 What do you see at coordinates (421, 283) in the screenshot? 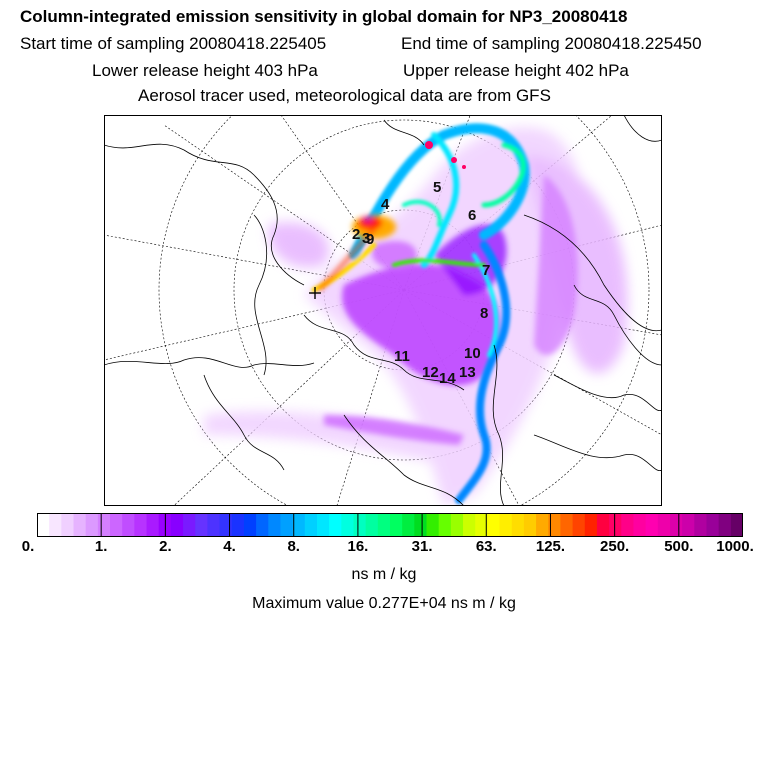
I see `day-labels: 2 3 4 5 6 7 8 9 10 11 12 13 14` at bounding box center [421, 283].